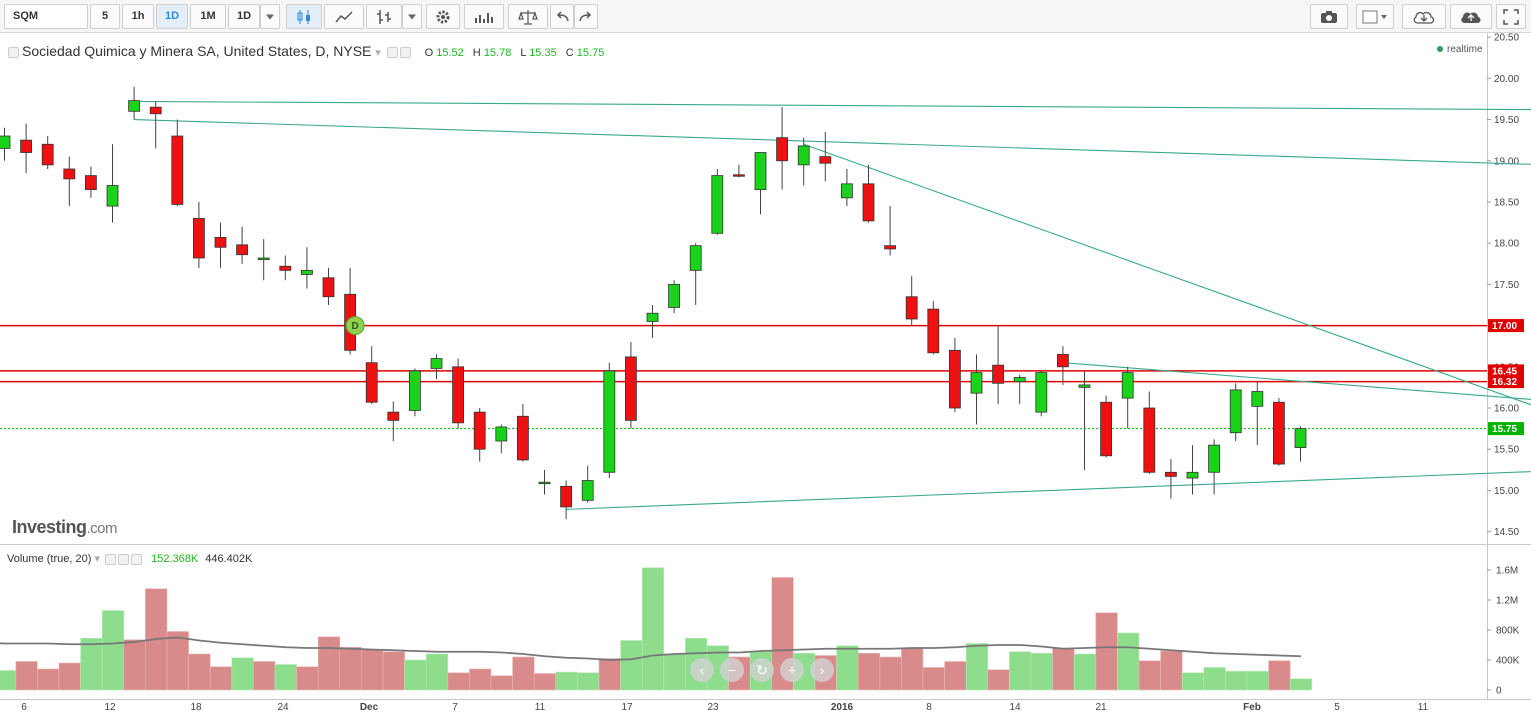 The width and height of the screenshot is (1531, 715). Describe the element at coordinates (1506, 409) in the screenshot. I see `price-tick-label: 16.00` at that location.